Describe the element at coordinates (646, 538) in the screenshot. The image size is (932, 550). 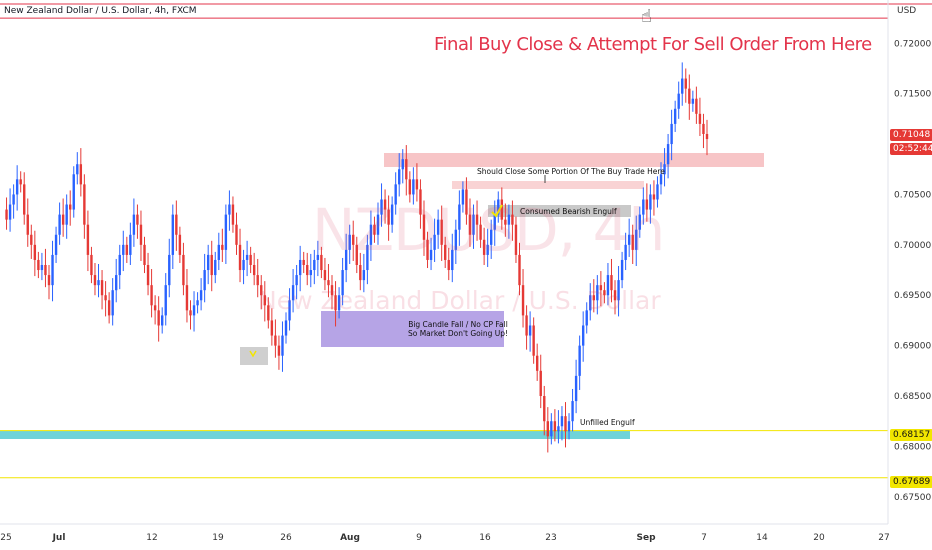
I see `time-tick-label: Sep` at that location.